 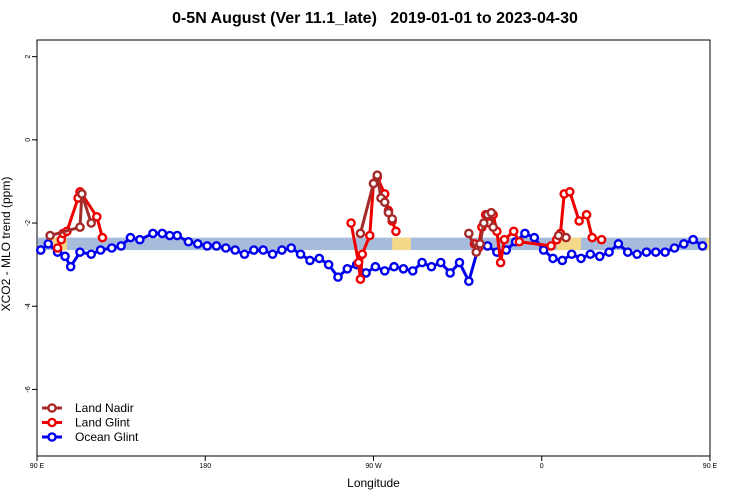 I want to click on y-tick-label: 2, so click(x=28, y=57).